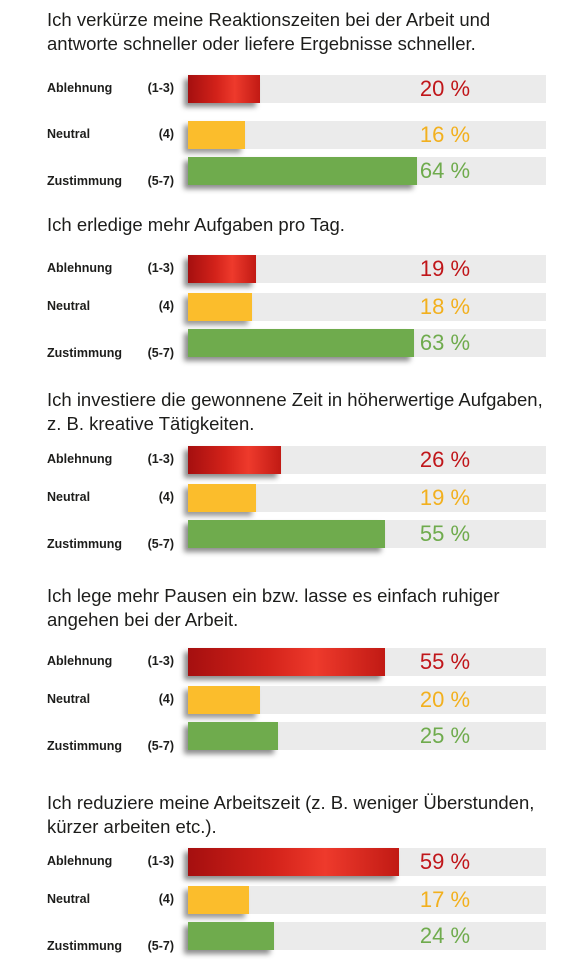  I want to click on value-label: 18 %, so click(445, 306).